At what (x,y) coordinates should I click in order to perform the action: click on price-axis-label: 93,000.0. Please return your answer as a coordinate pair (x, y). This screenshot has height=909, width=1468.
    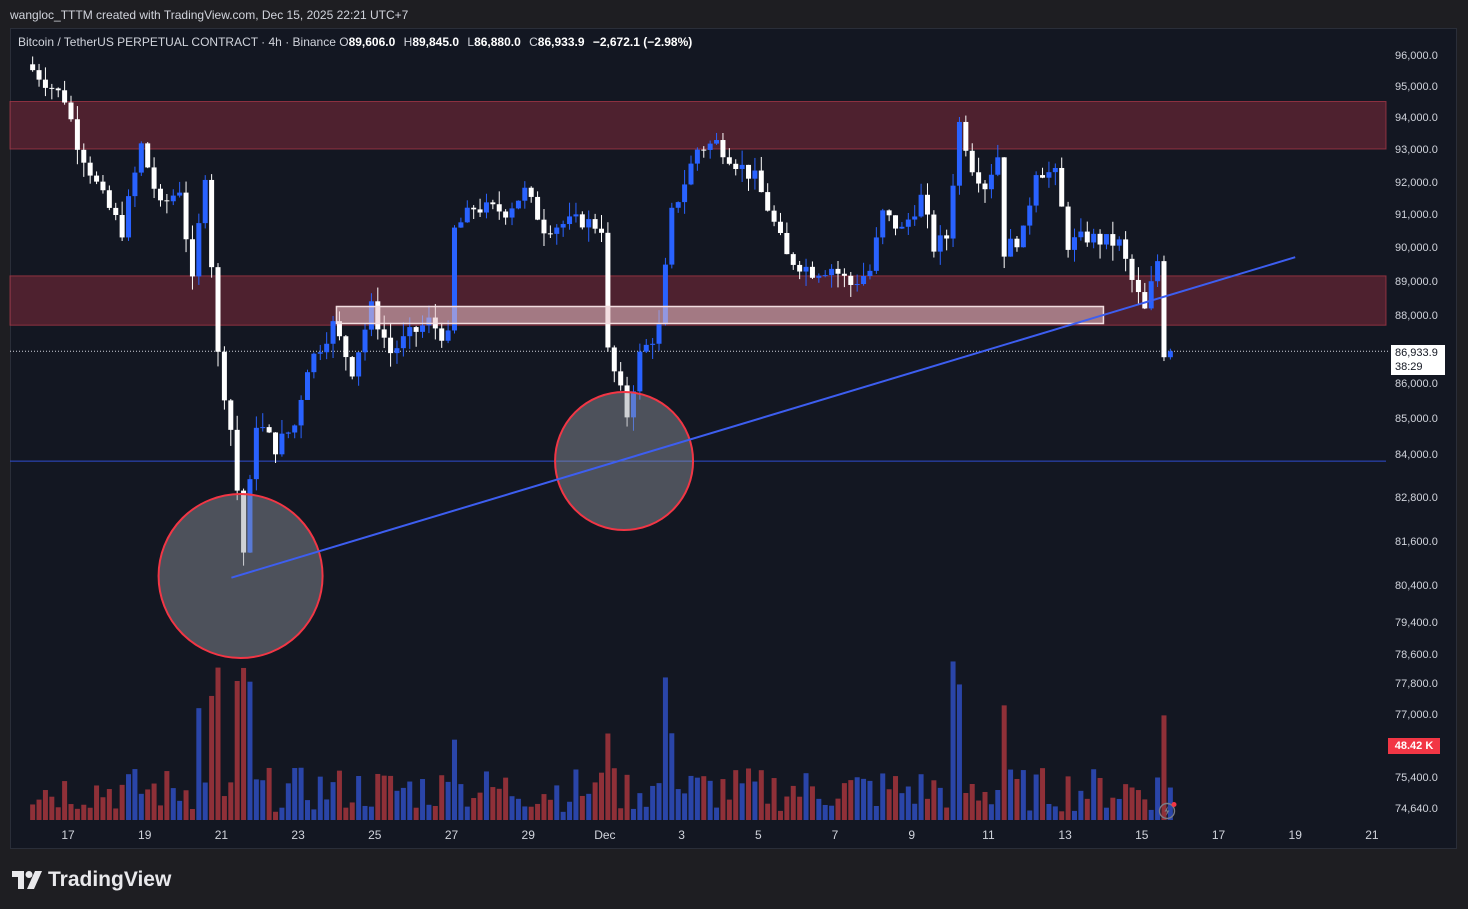
    Looking at the image, I should click on (1416, 150).